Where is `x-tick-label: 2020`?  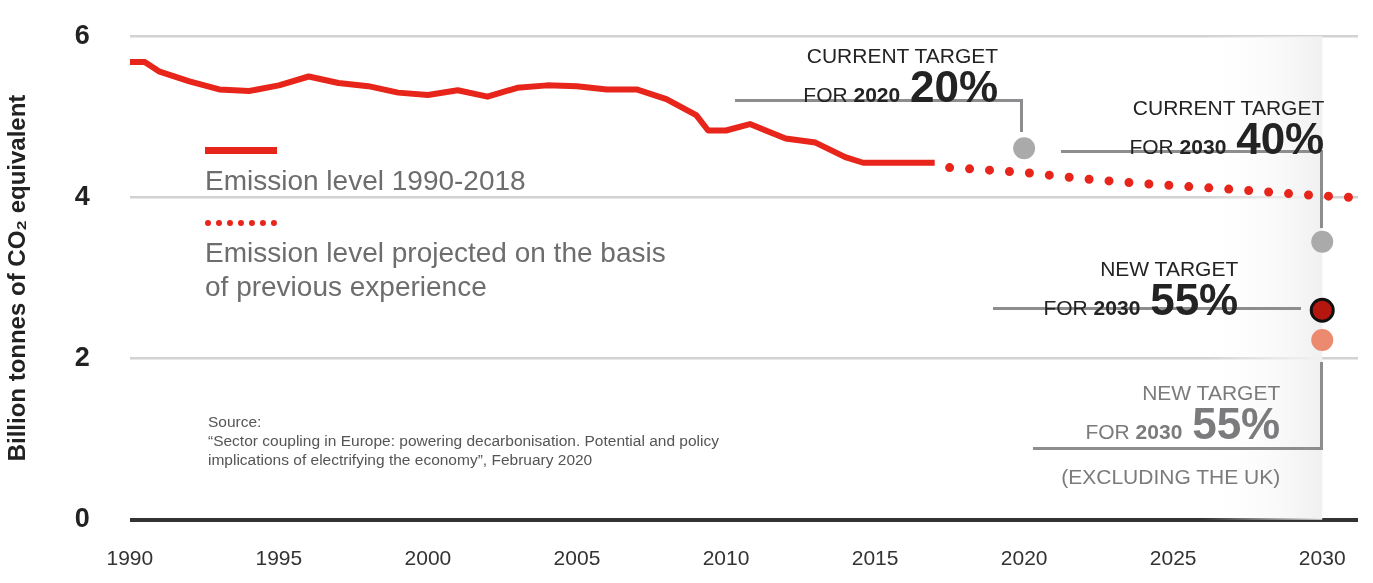
x-tick-label: 2020 is located at coordinates (1024, 558).